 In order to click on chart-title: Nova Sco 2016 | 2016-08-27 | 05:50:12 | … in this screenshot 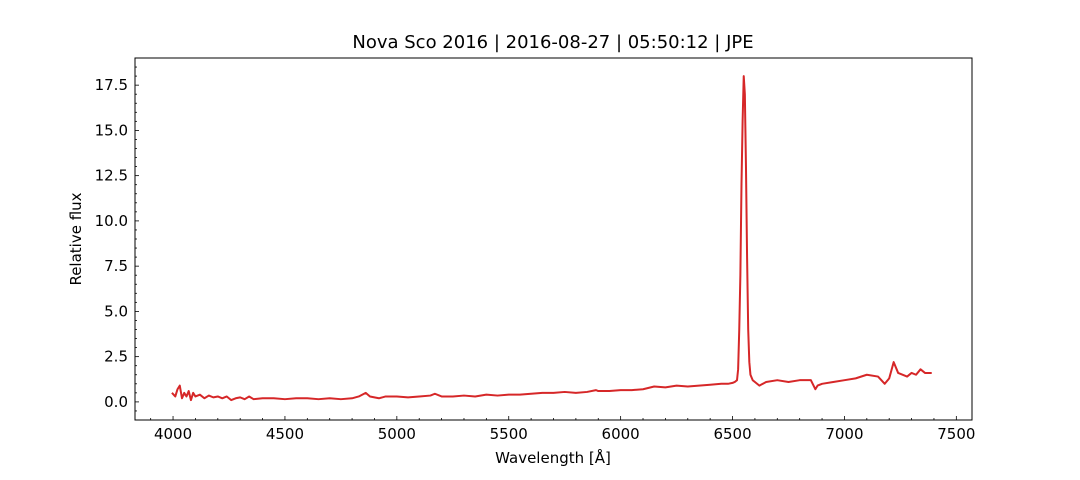, I will do `click(552, 42)`.